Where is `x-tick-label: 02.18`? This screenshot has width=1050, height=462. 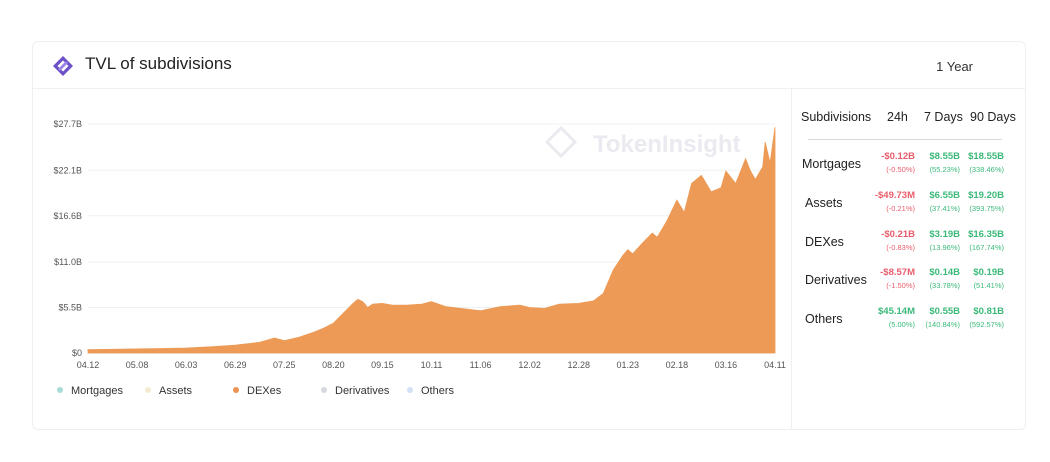 x-tick-label: 02.18 is located at coordinates (677, 365).